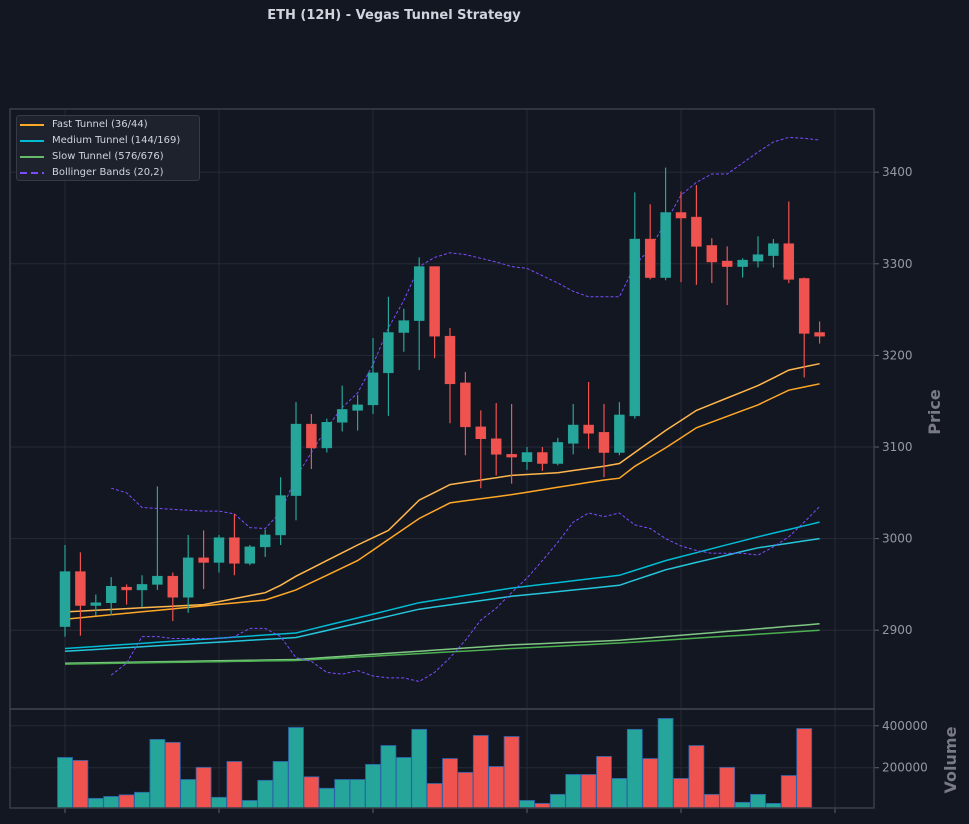 The width and height of the screenshot is (969, 824). What do you see at coordinates (442, 595) in the screenshot?
I see `line-medium-lower` at bounding box center [442, 595].